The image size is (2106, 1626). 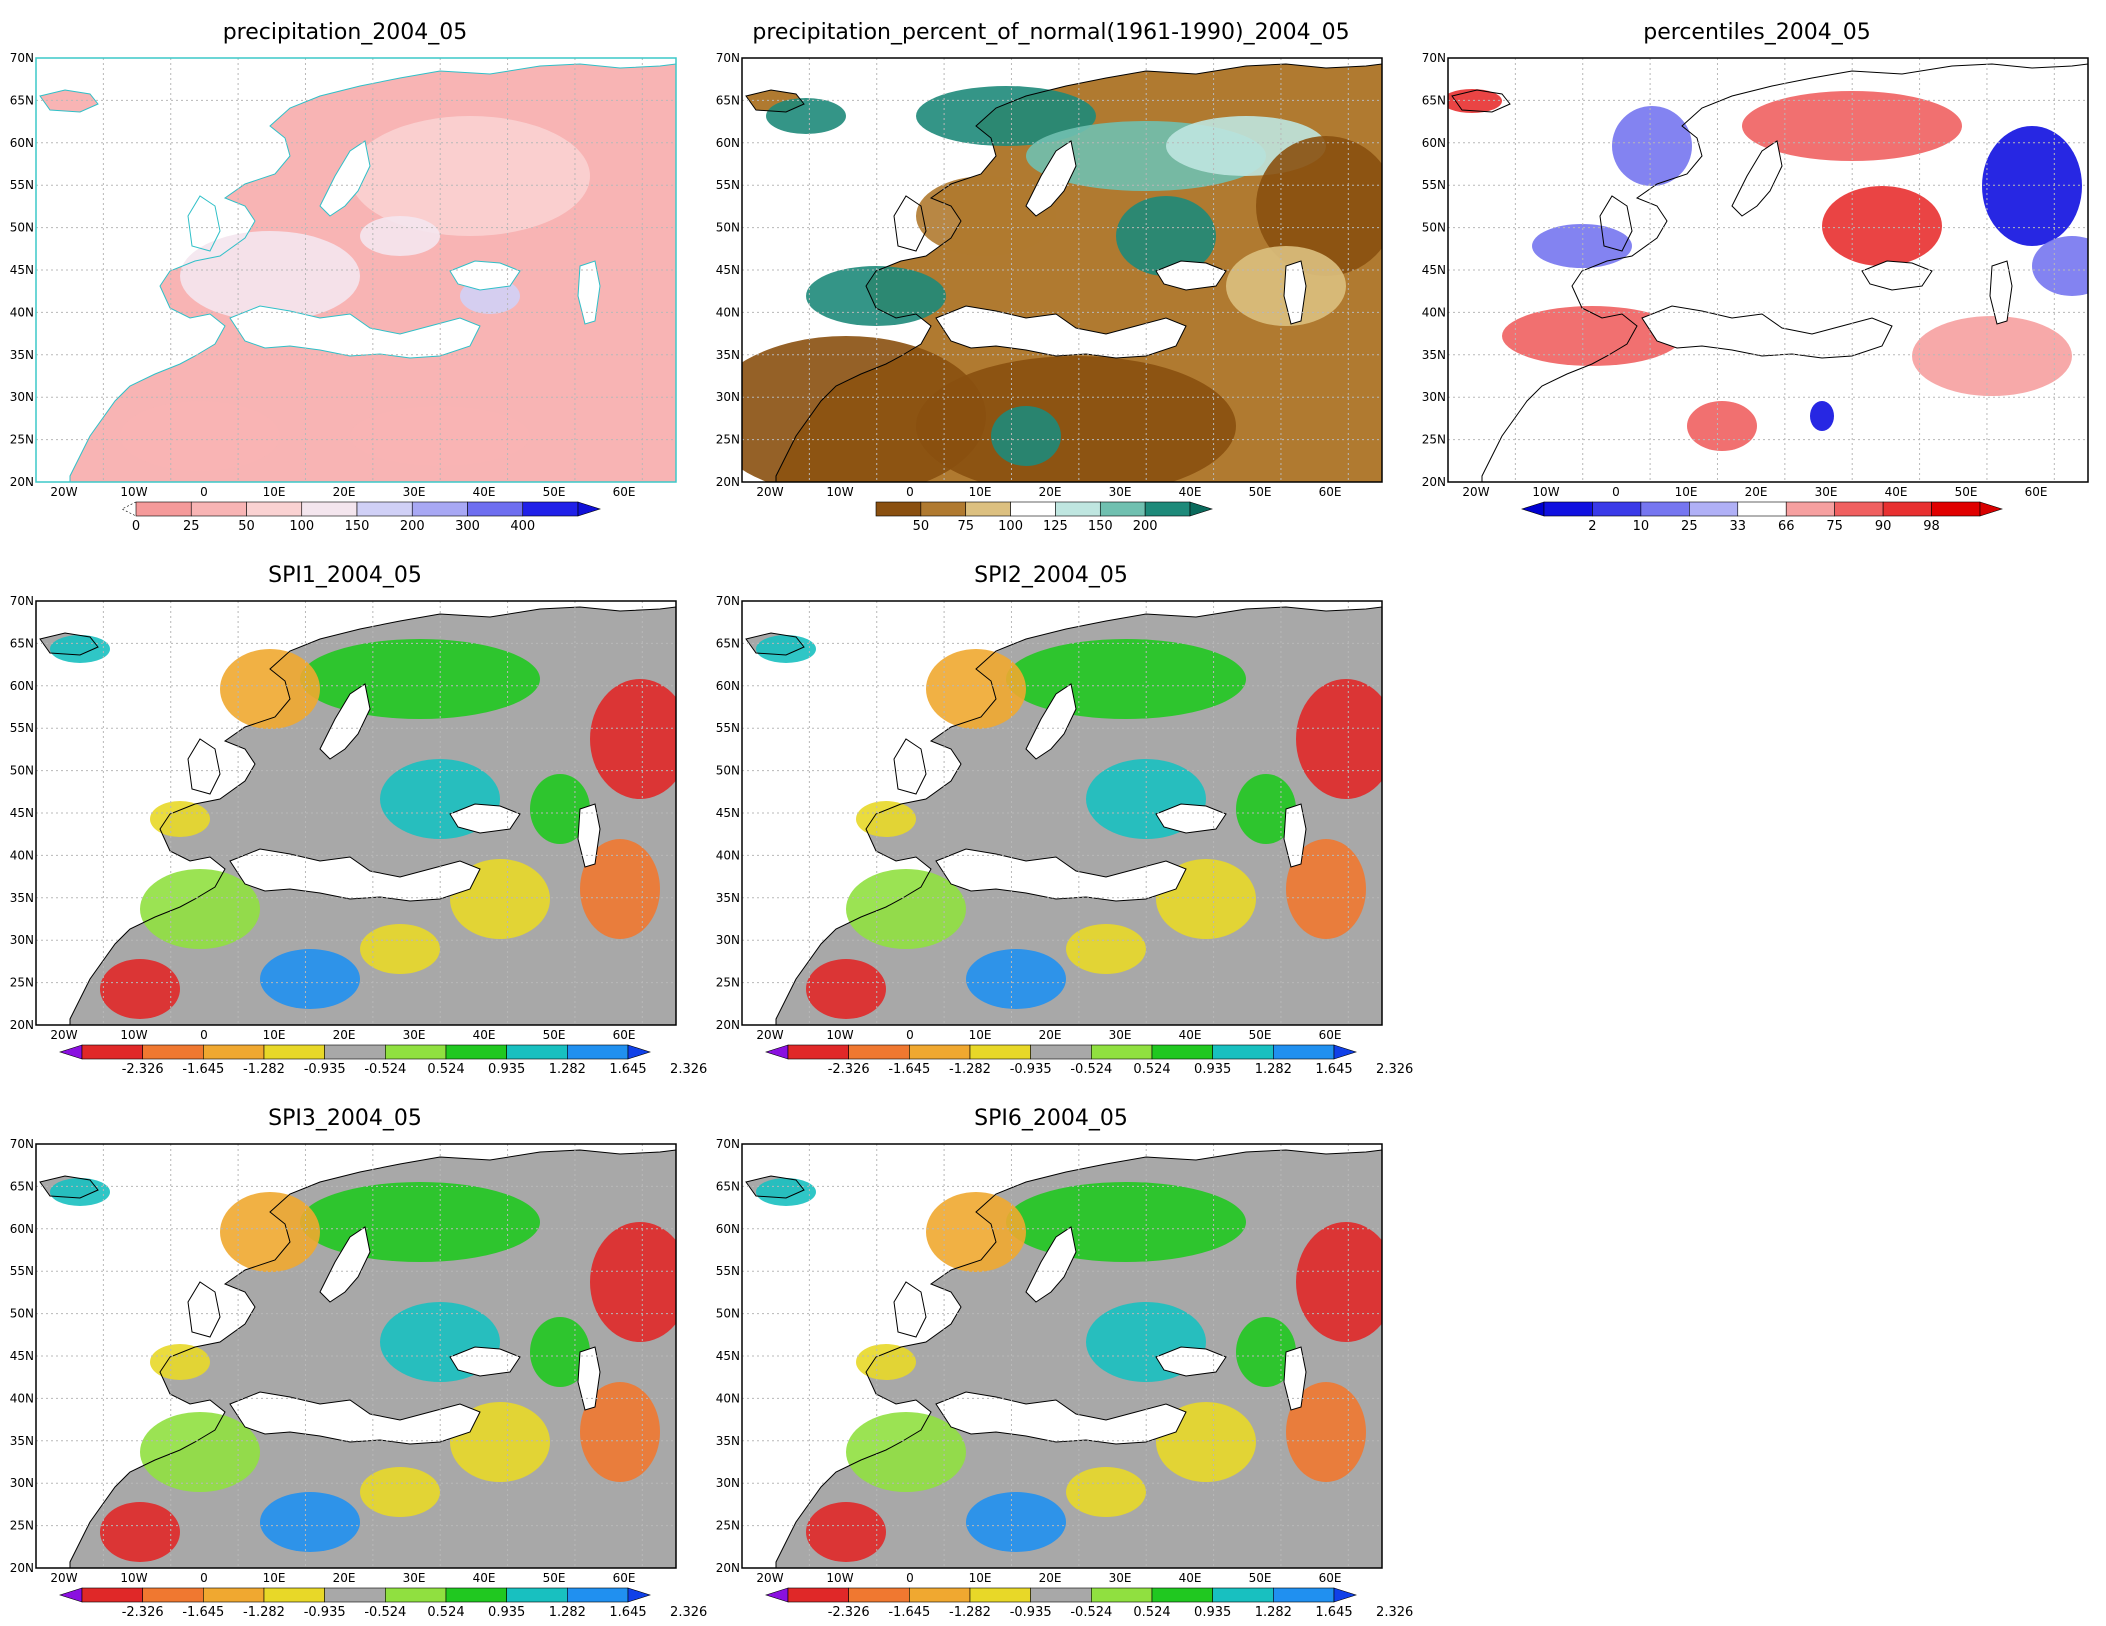 What do you see at coordinates (129, 509) in the screenshot?
I see `colorbar-left-arrow` at bounding box center [129, 509].